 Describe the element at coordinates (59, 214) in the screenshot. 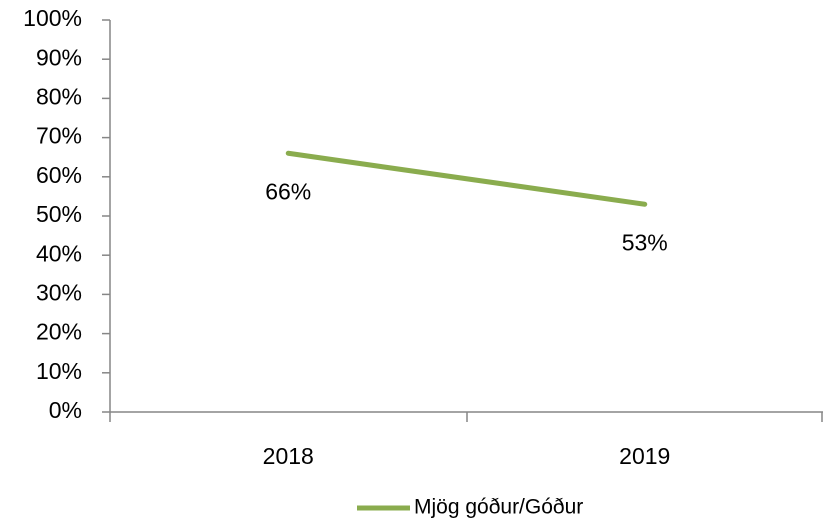

I see `y-tick-label: 50%` at that location.